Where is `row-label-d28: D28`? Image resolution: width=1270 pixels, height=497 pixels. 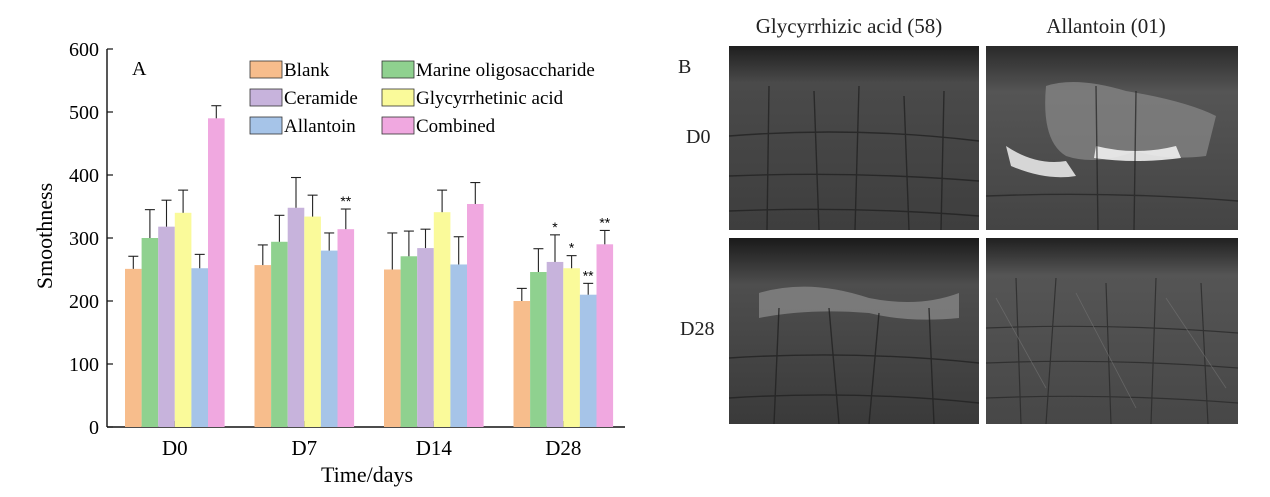
row-label-d28: D28 is located at coordinates (697, 329).